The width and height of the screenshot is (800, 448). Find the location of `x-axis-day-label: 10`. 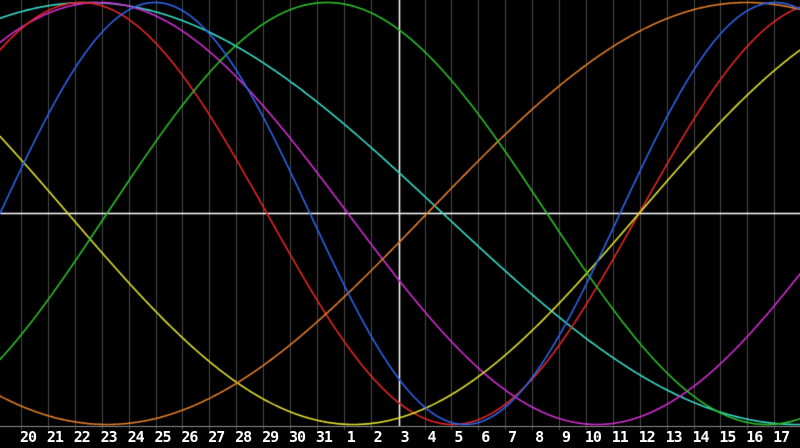

x-axis-day-label: 10 is located at coordinates (593, 437).